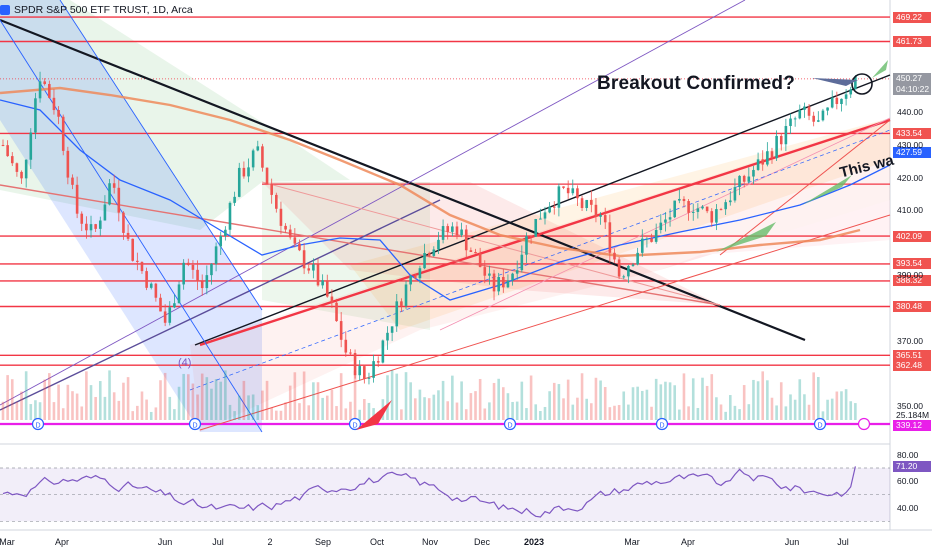 This screenshot has height=550, width=932. Describe the element at coordinates (632, 542) in the screenshot. I see `time-tick-label: Mar` at that location.